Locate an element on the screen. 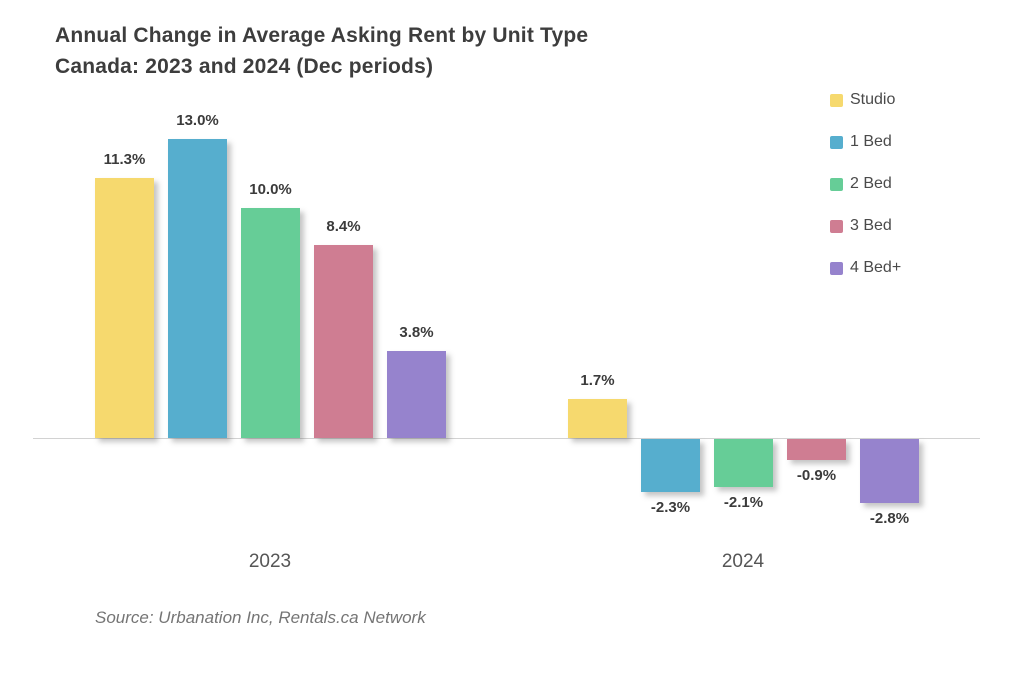 This screenshot has width=1024, height=695. legend-item-1-bed: 1 Bed is located at coordinates (865, 141).